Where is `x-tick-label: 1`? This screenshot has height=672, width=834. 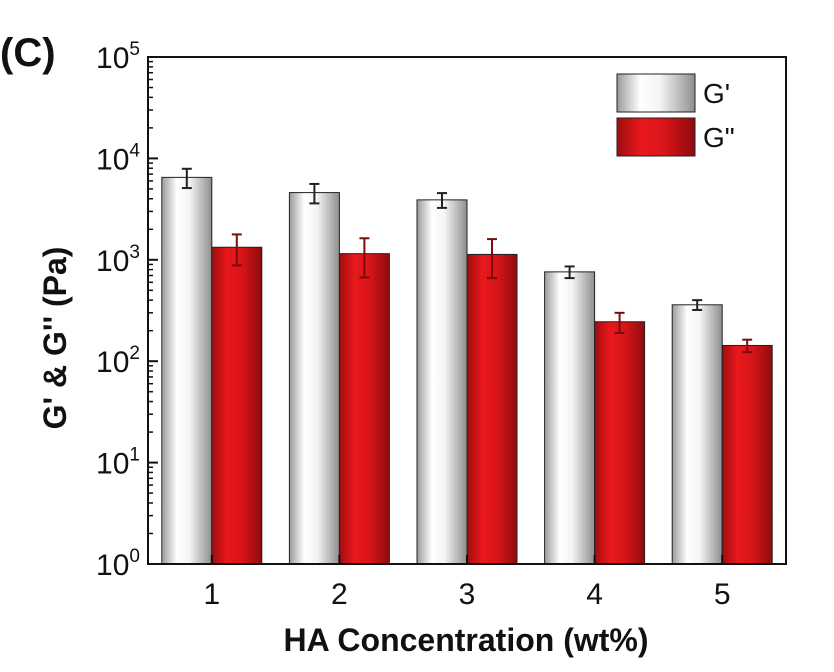
x-tick-label: 1 is located at coordinates (211, 594).